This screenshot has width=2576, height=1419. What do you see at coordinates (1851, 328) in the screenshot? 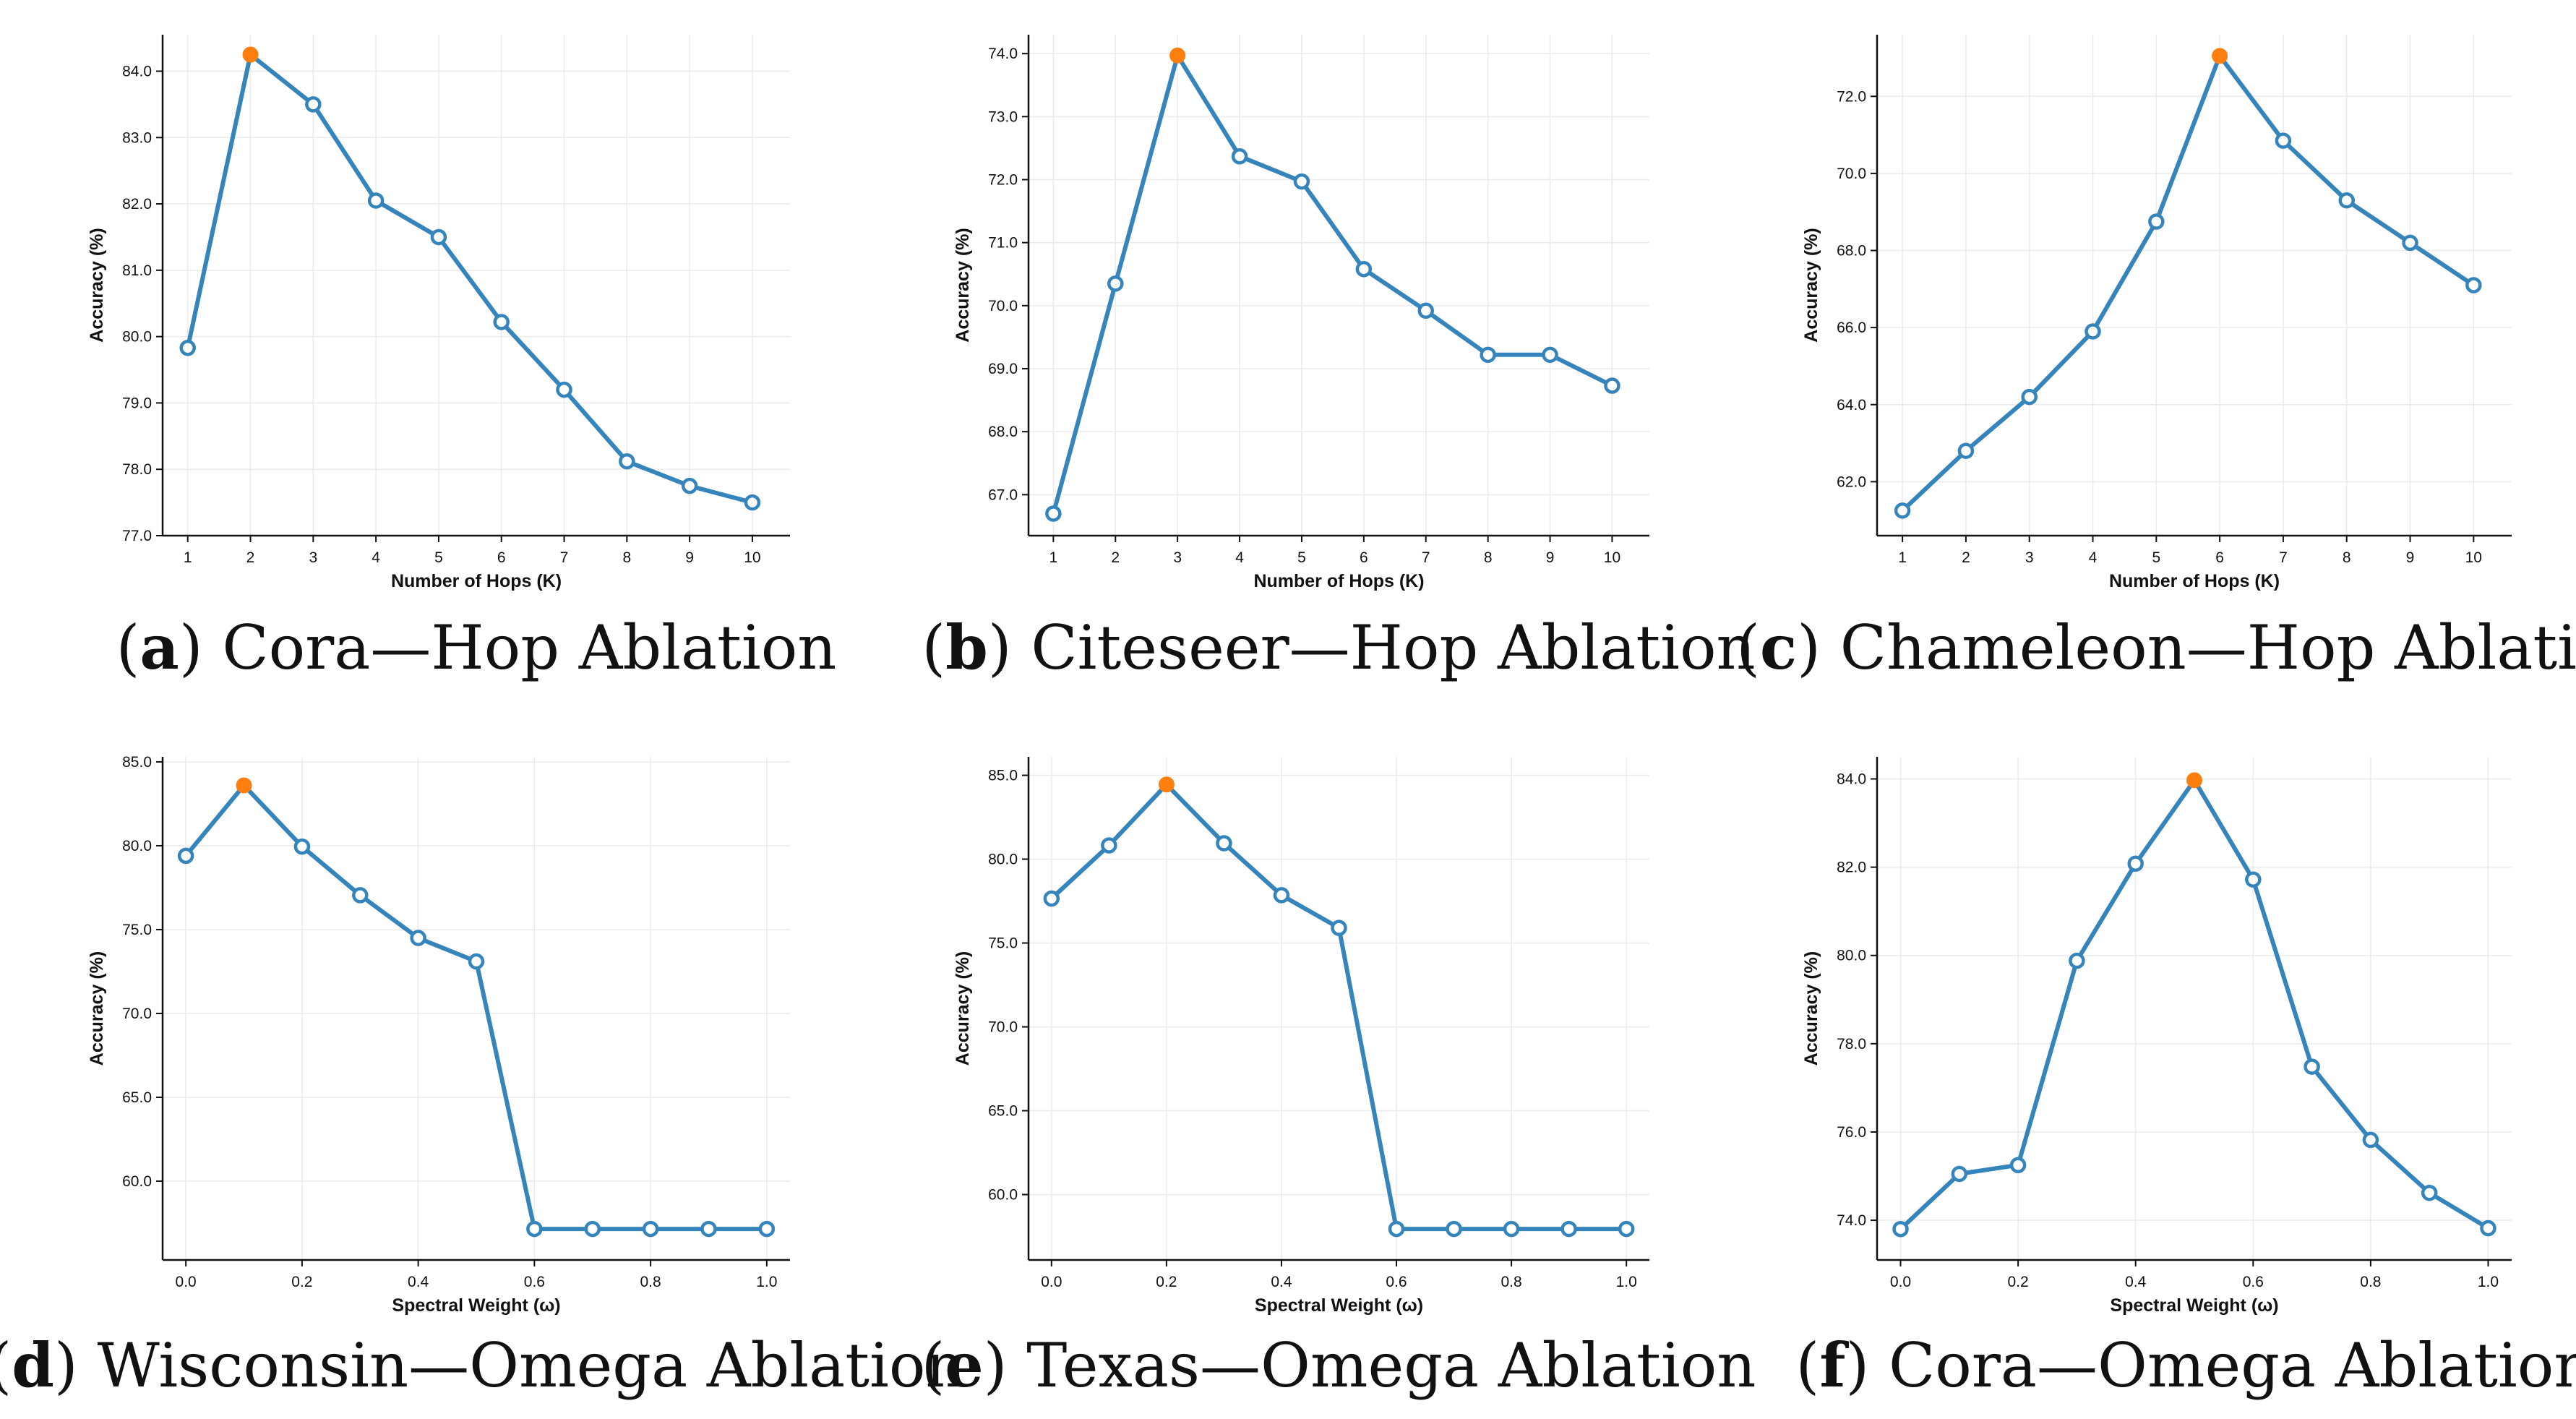
I see `y-tick-label: 66.0` at bounding box center [1851, 328].